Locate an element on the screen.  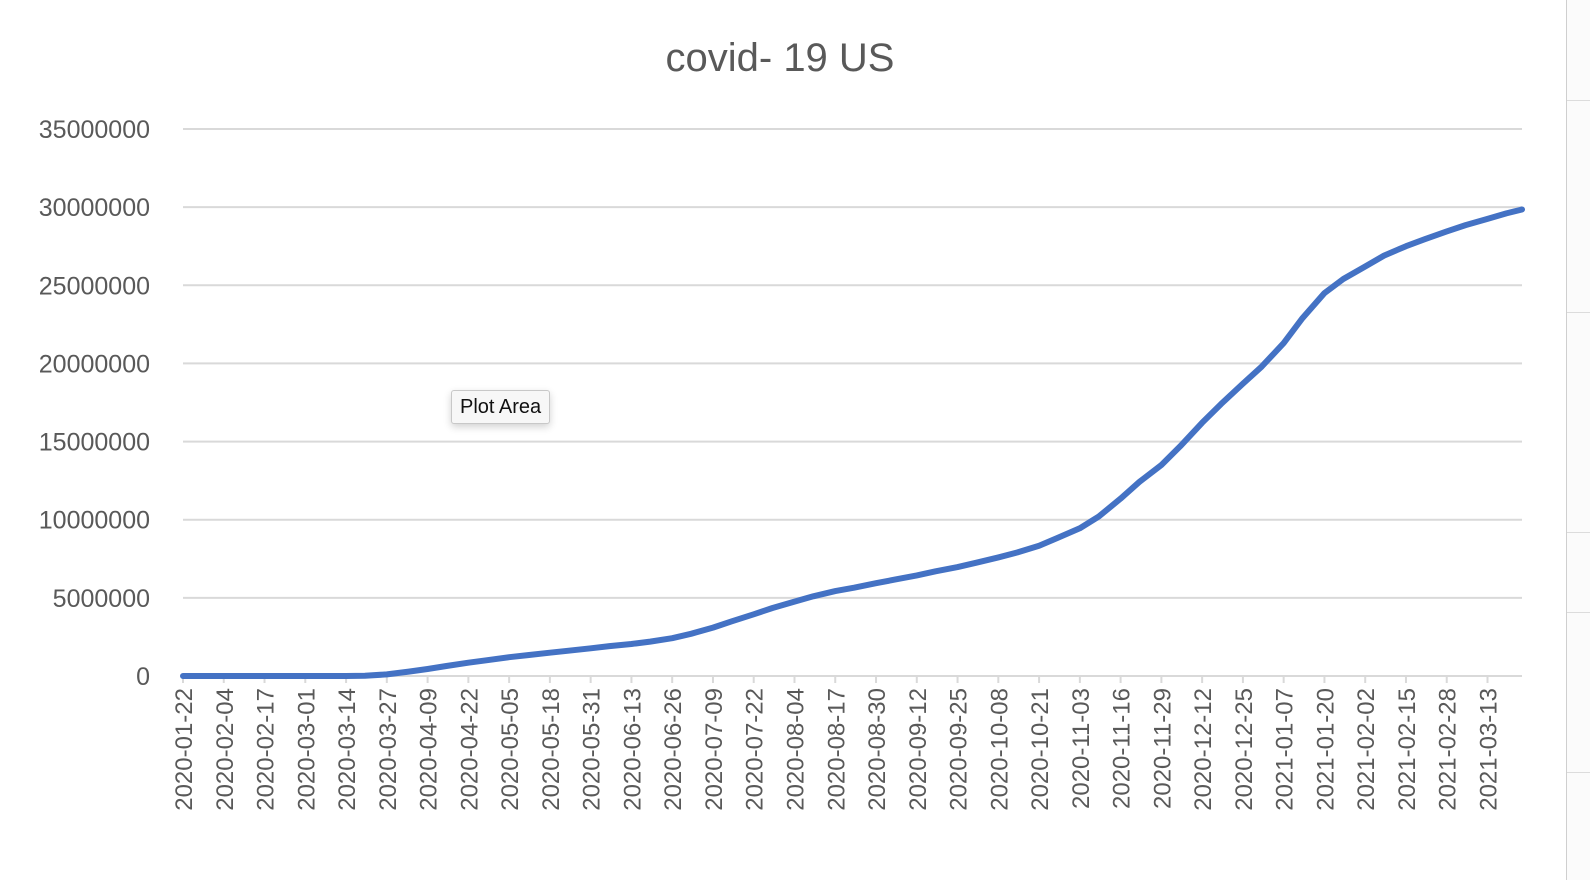
x-tick-label: 2021-02-02 is located at coordinates (1366, 749).